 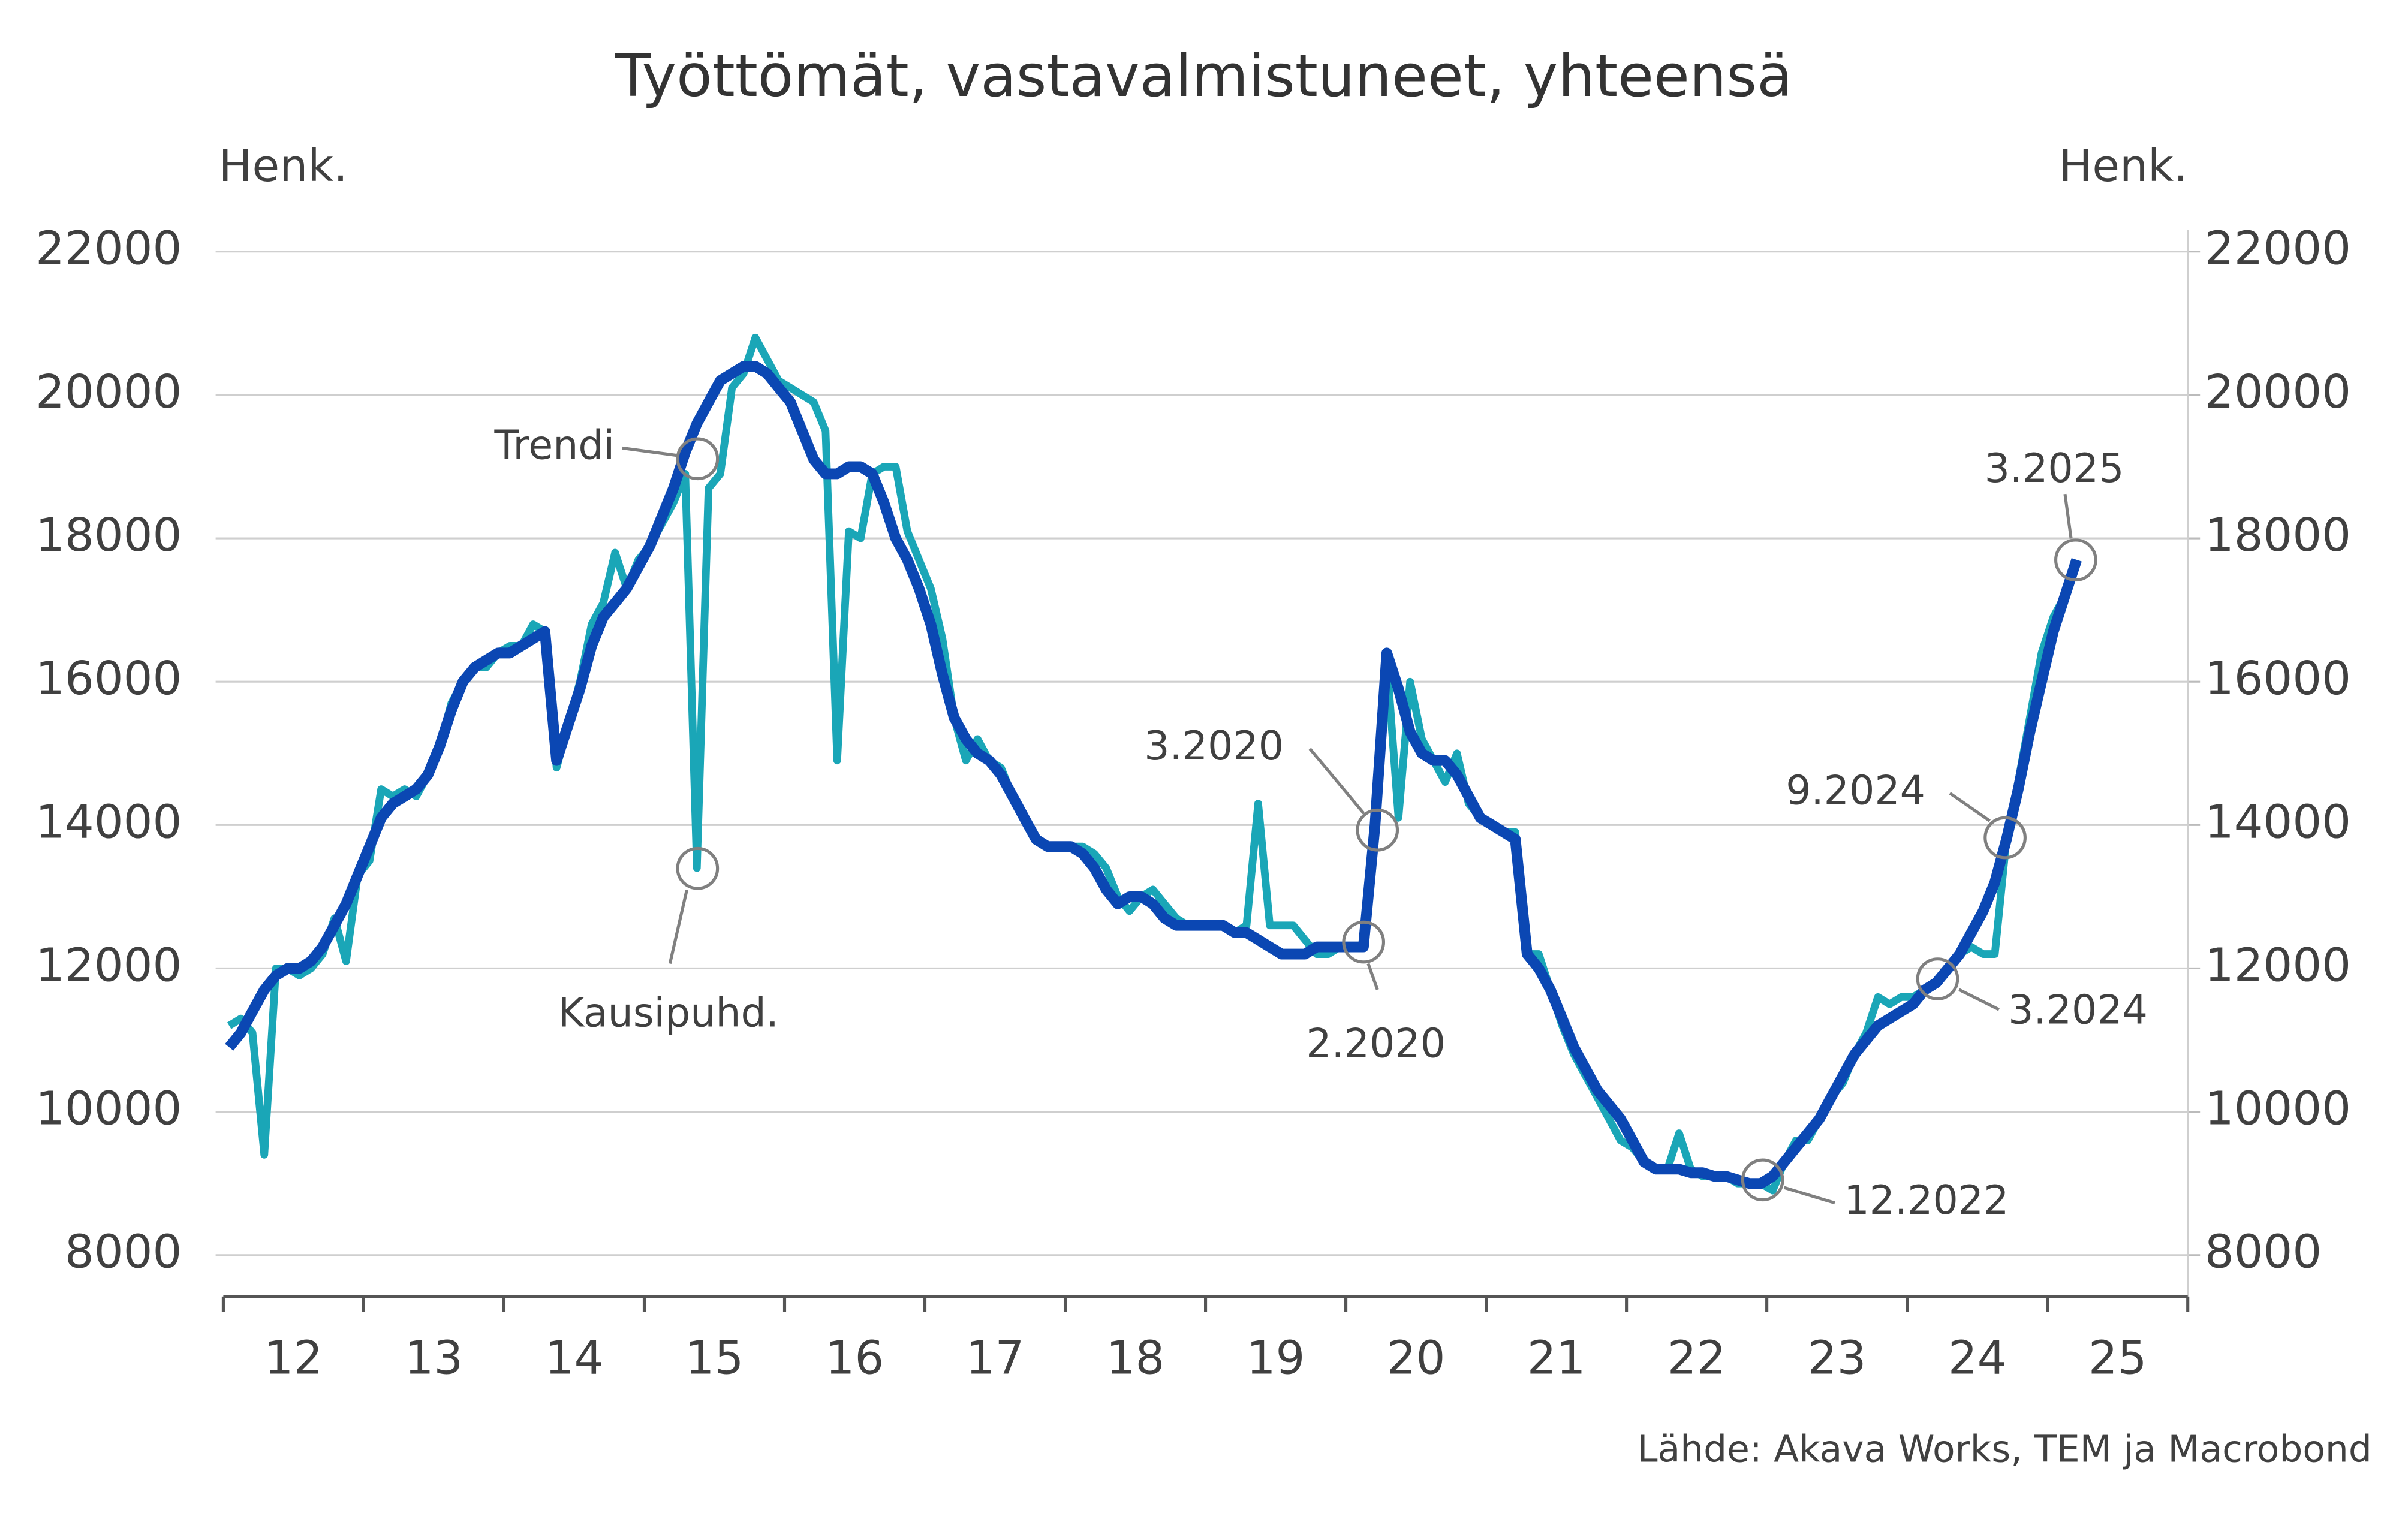 What do you see at coordinates (2263, 1253) in the screenshot?
I see `y2-tick-label: 8000` at bounding box center [2263, 1253].